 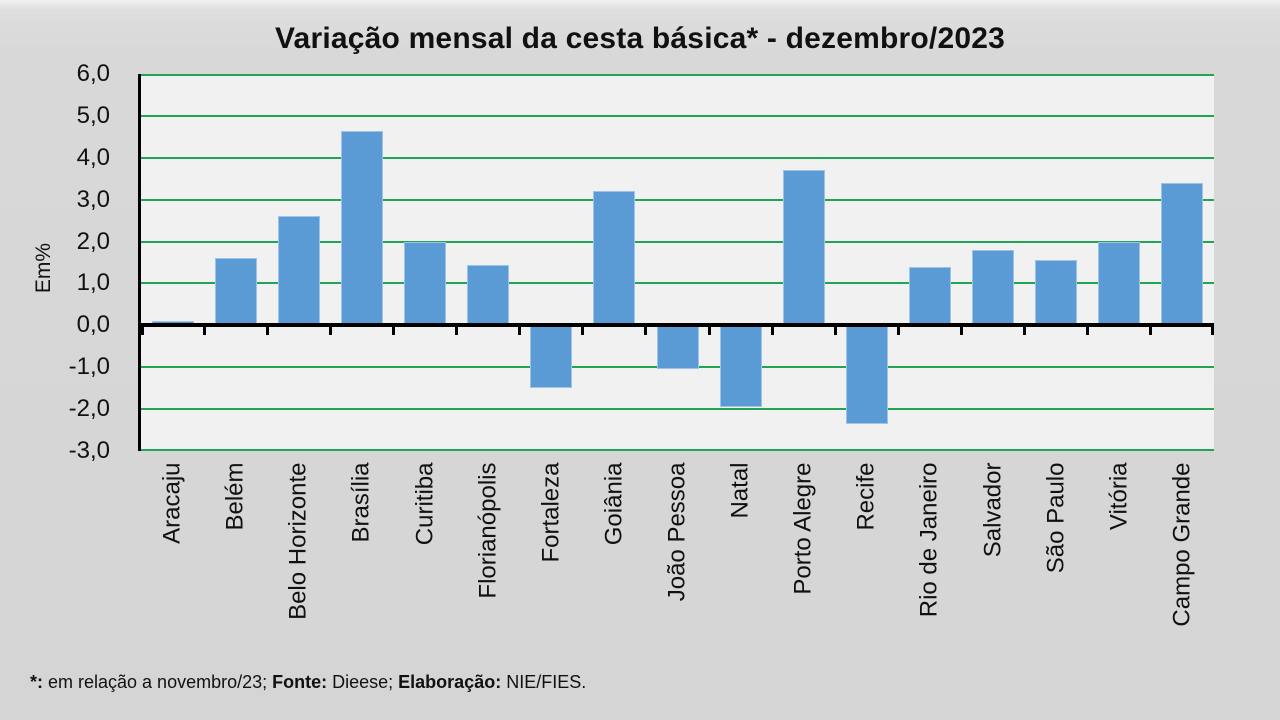 What do you see at coordinates (158, 682) in the screenshot?
I see `footnote-segment: em relação a novembro/23;` at bounding box center [158, 682].